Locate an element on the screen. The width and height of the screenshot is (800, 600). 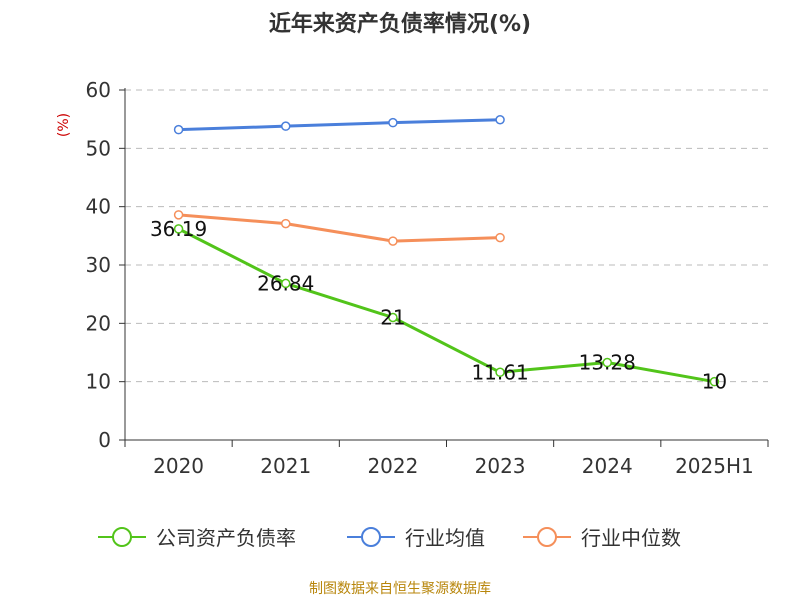
legend-label: 公司资产负债率 is located at coordinates (226, 538).